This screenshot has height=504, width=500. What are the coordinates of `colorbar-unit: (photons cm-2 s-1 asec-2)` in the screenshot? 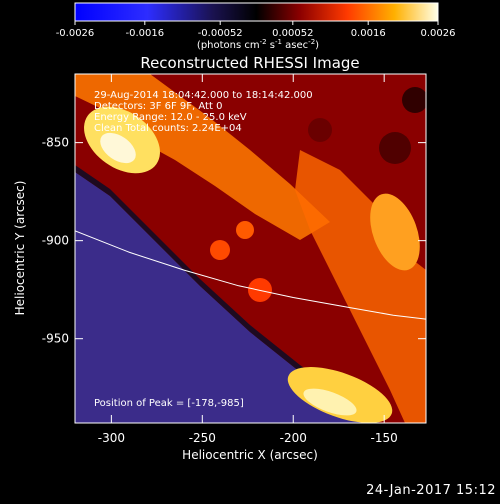 It's located at (258, 44).